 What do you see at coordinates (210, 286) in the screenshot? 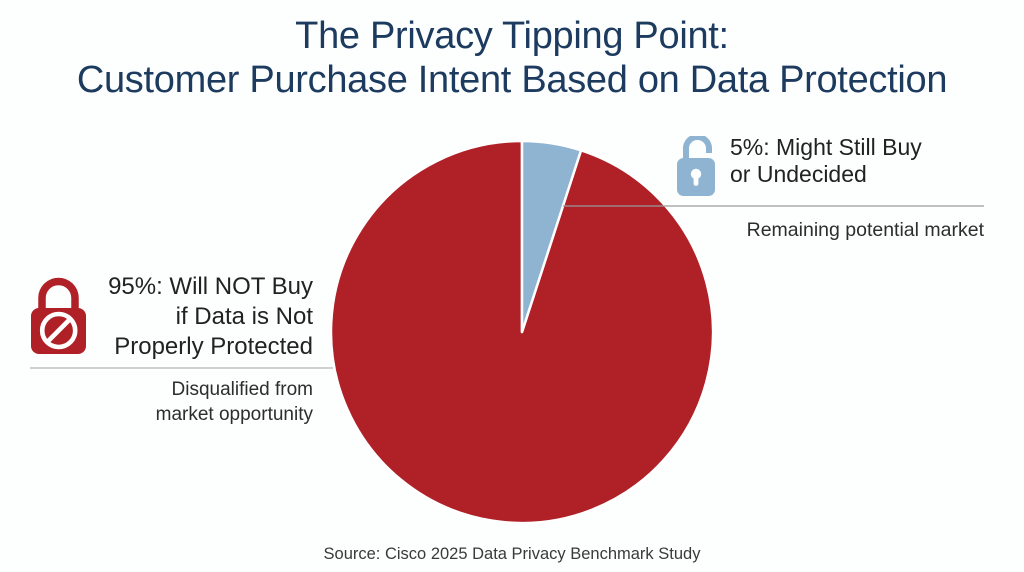
I see `left-callout-headline-line1: 95%: Will NOT Buy` at bounding box center [210, 286].